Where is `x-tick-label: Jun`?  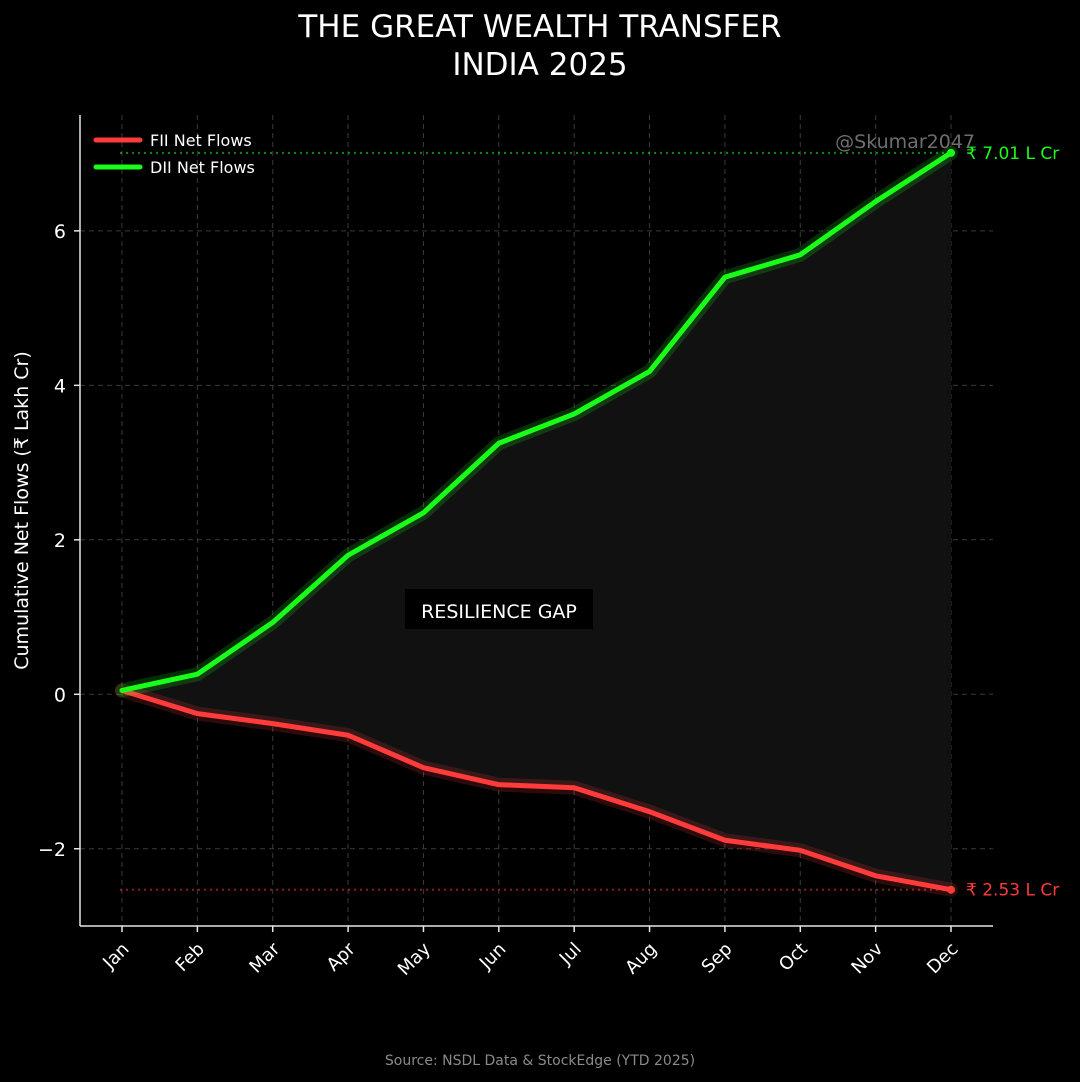 x-tick-label: Jun is located at coordinates (492, 956).